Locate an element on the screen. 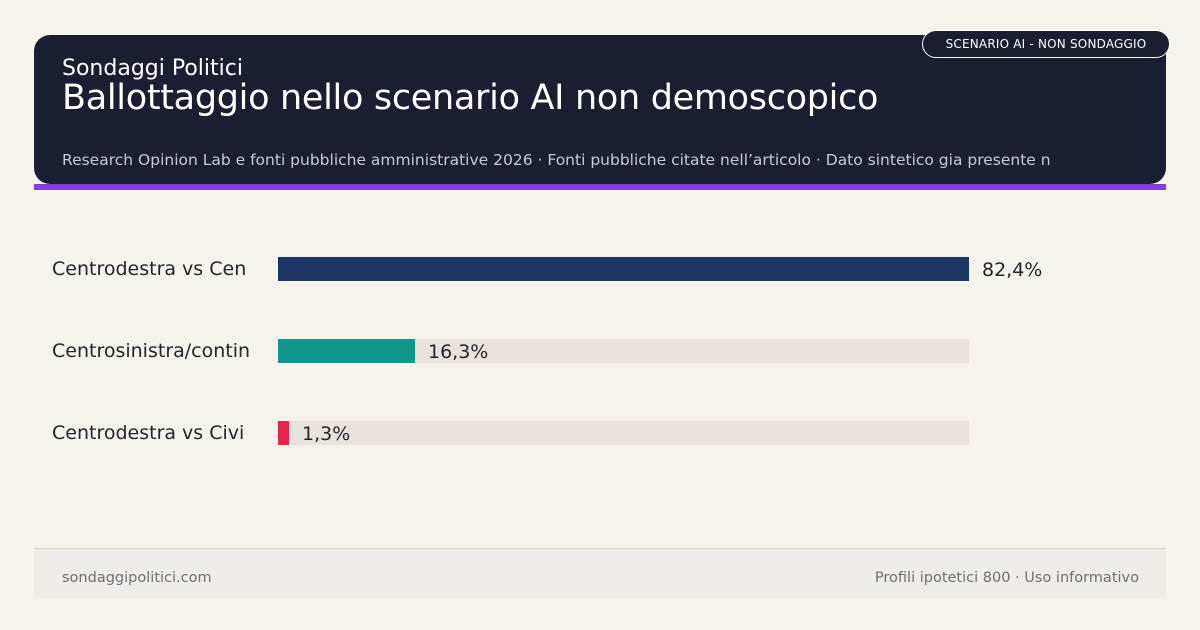 This screenshot has height=630, width=1200. brand-name: Sondaggi Politici is located at coordinates (152, 68).